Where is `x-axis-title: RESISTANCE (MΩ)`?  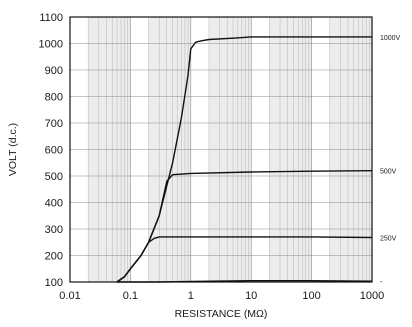 x-axis-title: RESISTANCE (MΩ) is located at coordinates (221, 314).